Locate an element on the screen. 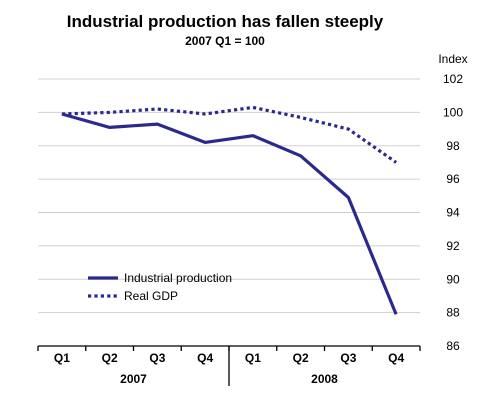 This screenshot has height=410, width=482. x-axis: Q1 Q2 Q3 Q4 Q1 Q2 Q3 Q4 2007 2008 is located at coordinates (229, 365).